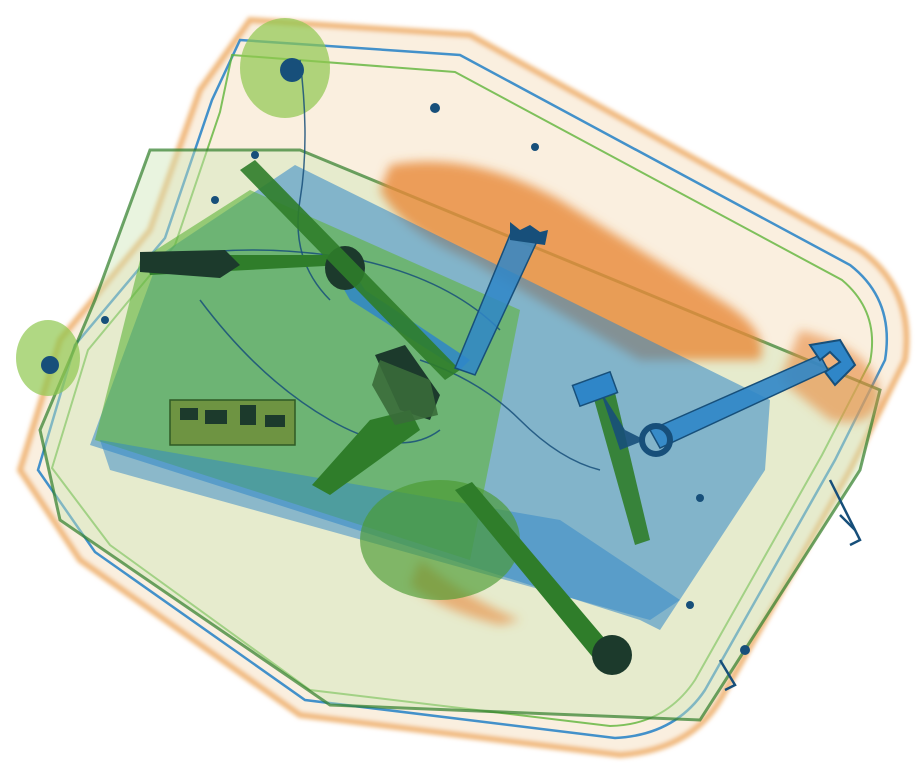 The width and height of the screenshot is (924, 774). I want to click on open-end-wrench, so click(501, 299).